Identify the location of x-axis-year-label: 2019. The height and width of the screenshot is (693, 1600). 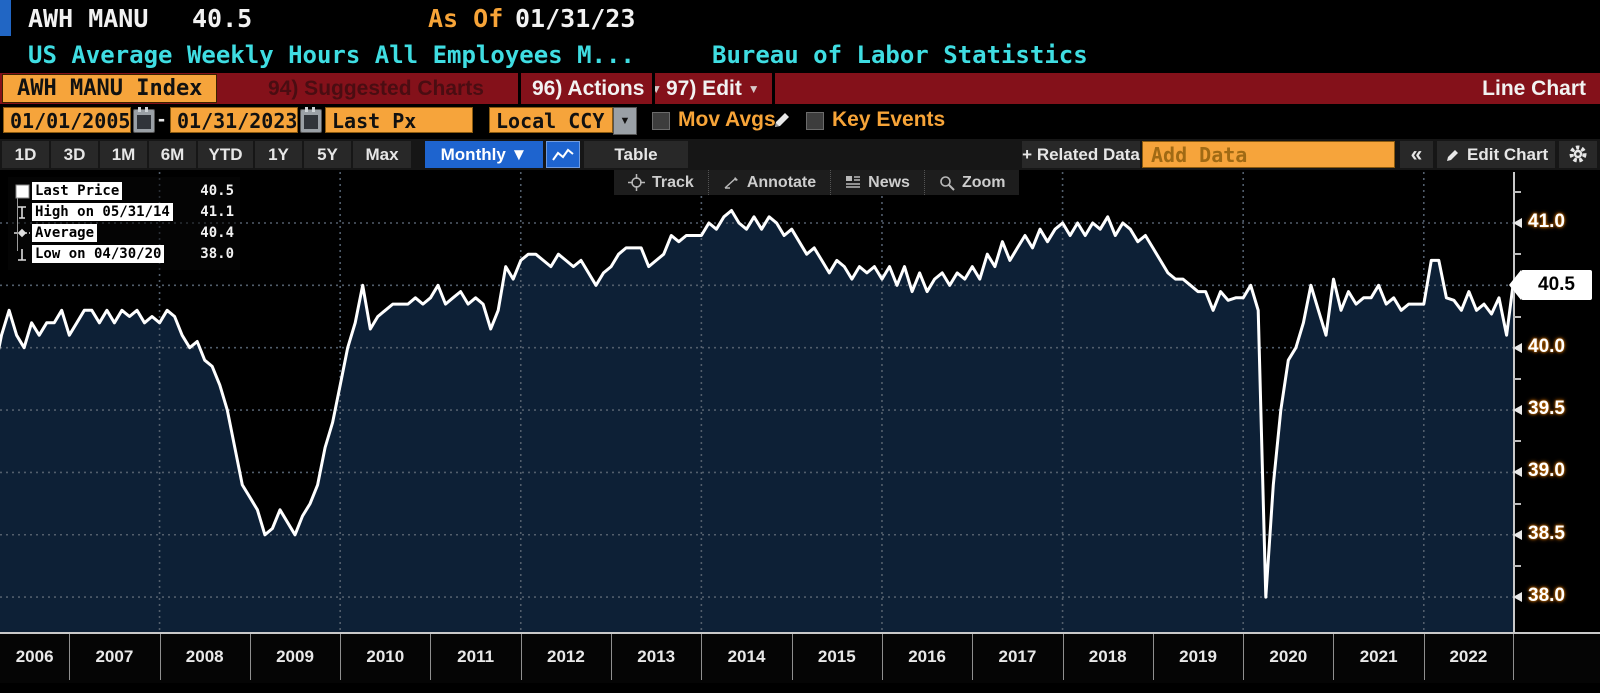
(1198, 656).